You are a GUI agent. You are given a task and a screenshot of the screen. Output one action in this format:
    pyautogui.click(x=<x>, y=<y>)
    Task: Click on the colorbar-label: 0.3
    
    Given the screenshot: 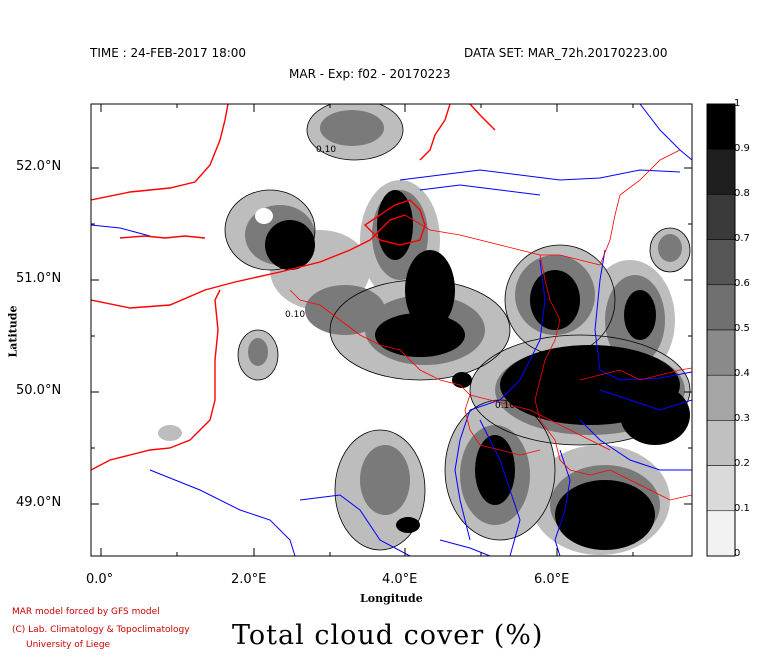 What is the action you would take?
    pyautogui.click(x=742, y=418)
    